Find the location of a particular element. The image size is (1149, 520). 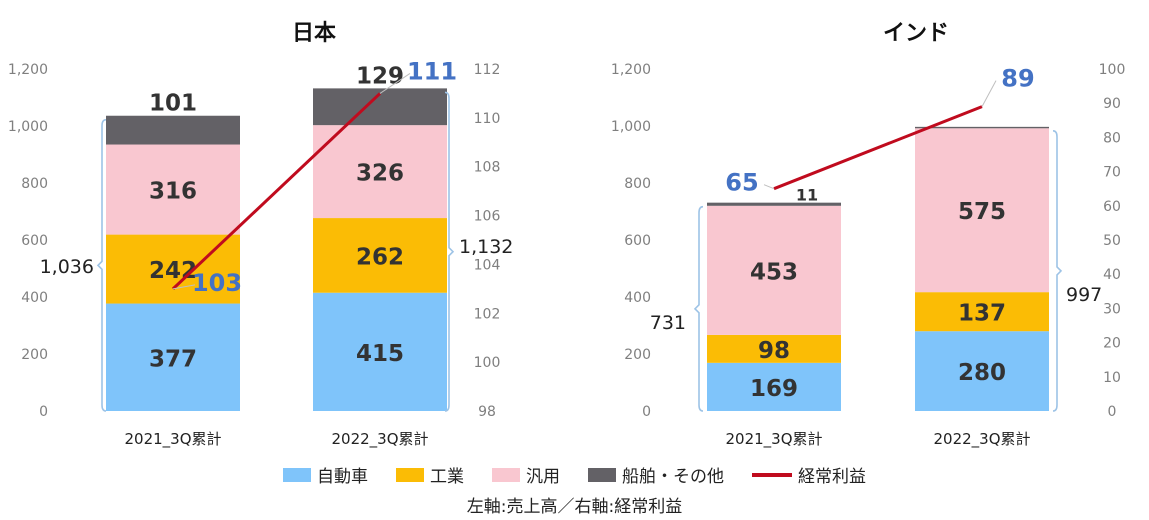

bar-value-label: 129 is located at coordinates (380, 76).